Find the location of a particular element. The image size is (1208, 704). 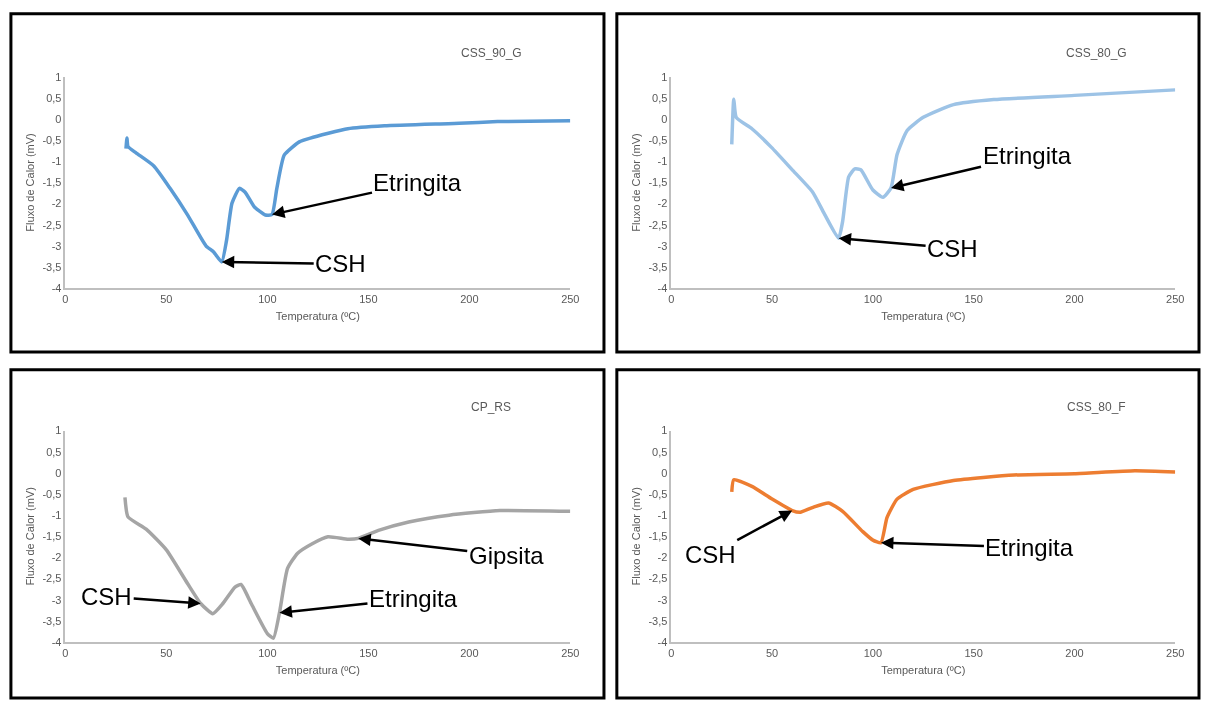

chart-title: CSS_80_F is located at coordinates (1096, 407).